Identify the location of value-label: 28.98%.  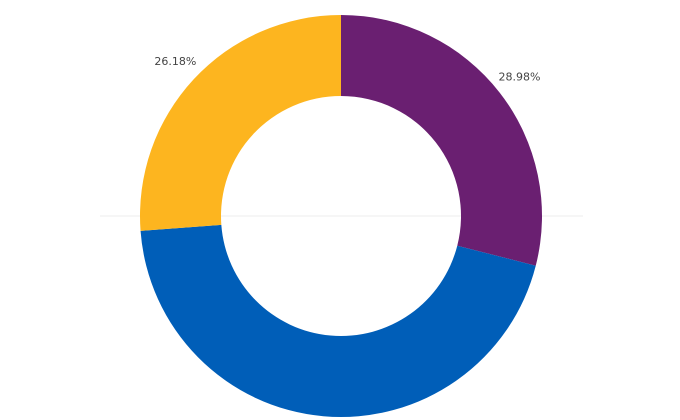
(520, 76).